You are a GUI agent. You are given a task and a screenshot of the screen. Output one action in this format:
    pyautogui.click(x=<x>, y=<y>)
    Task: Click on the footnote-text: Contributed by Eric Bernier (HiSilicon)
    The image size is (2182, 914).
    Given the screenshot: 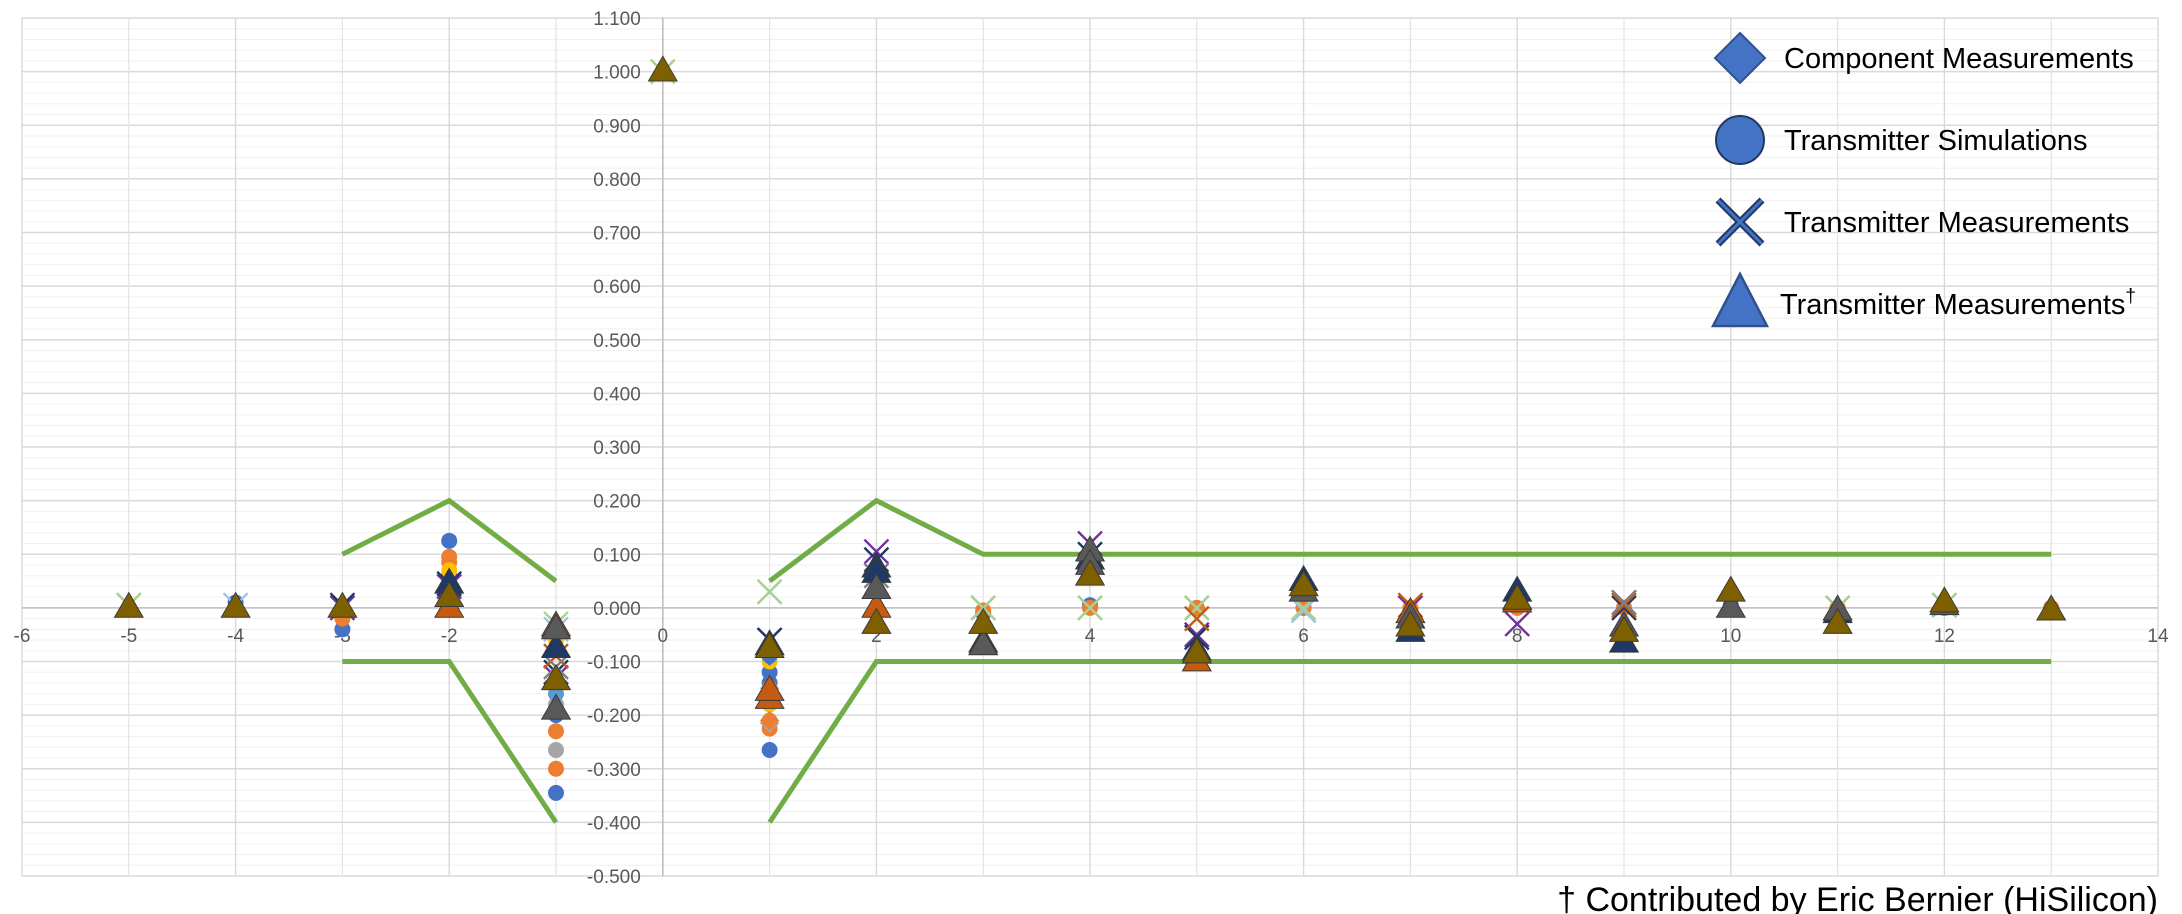 What is the action you would take?
    pyautogui.click(x=1871, y=897)
    